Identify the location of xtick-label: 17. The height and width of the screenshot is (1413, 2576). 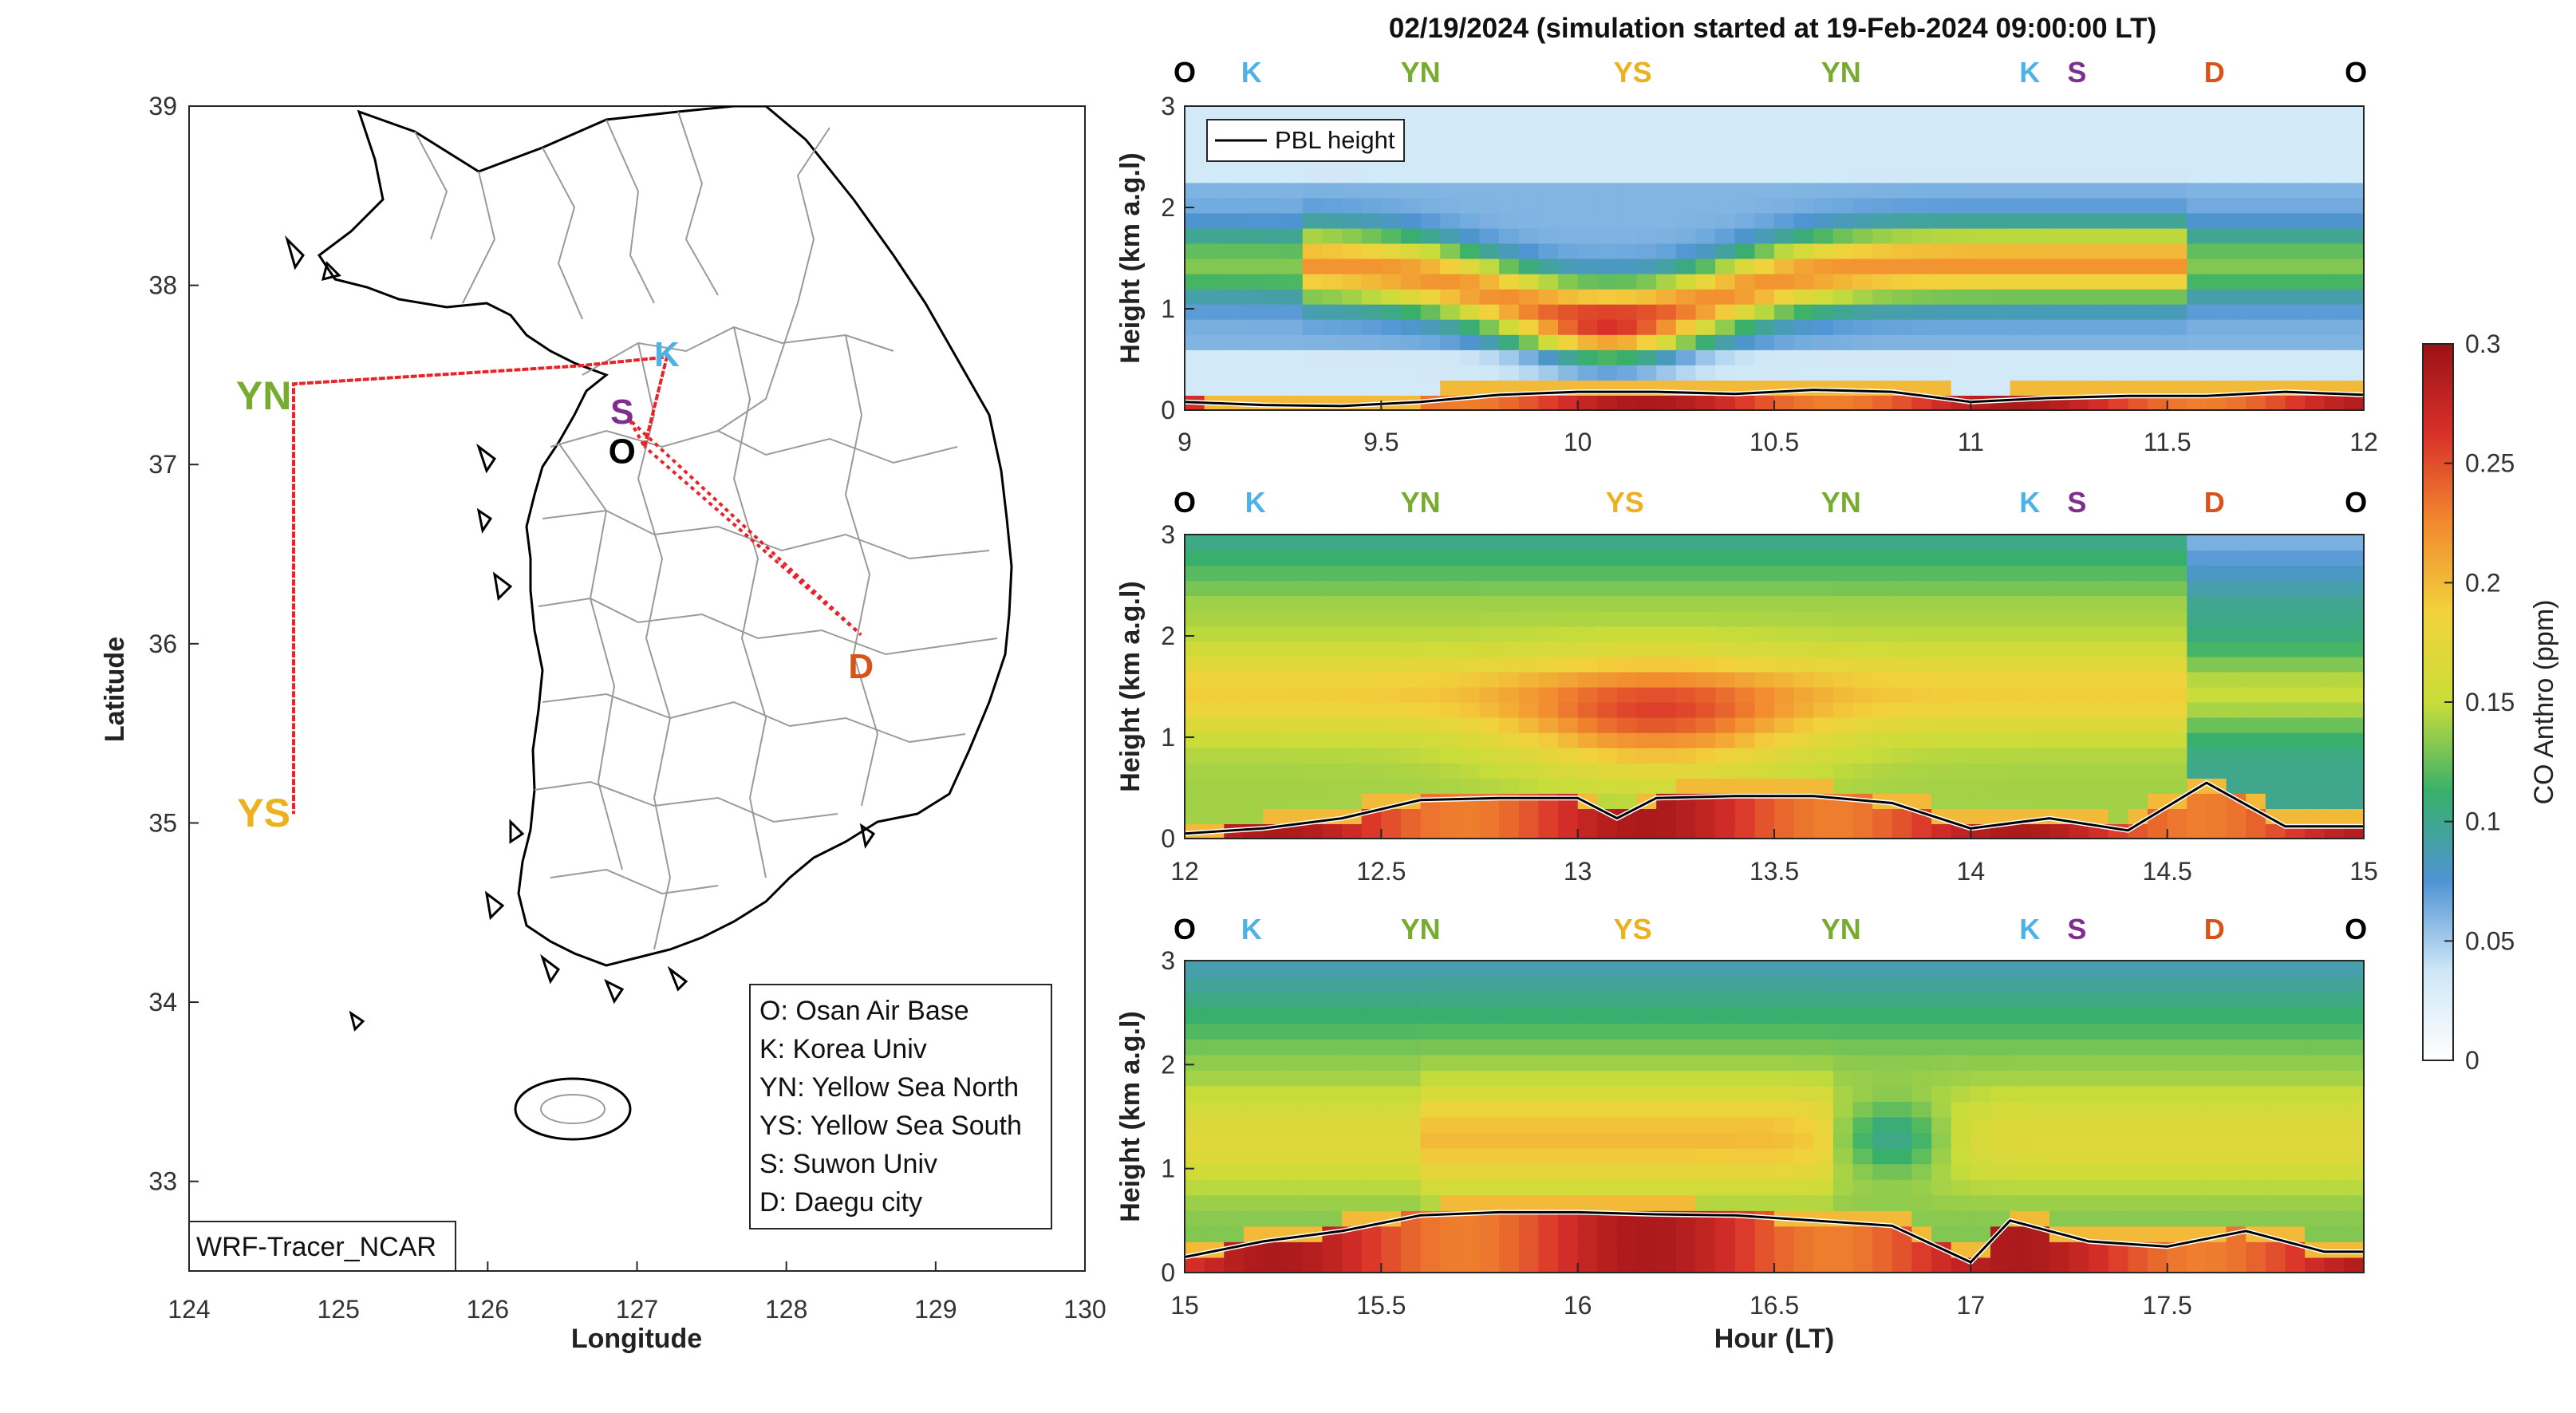
(1972, 1305).